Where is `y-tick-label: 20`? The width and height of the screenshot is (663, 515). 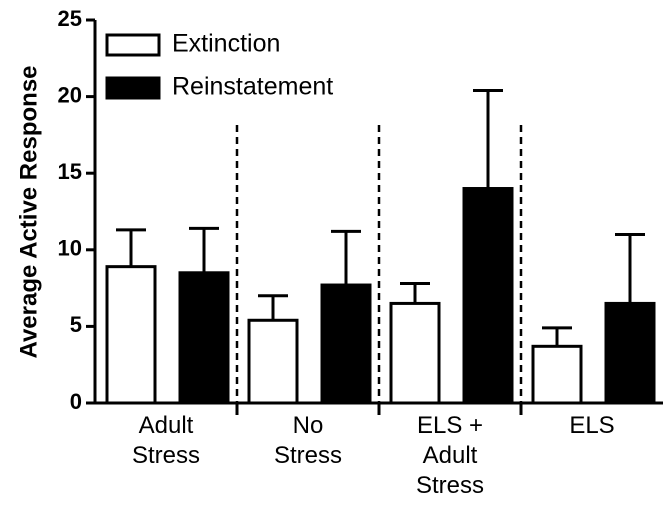 y-tick-label: 20 is located at coordinates (70, 94).